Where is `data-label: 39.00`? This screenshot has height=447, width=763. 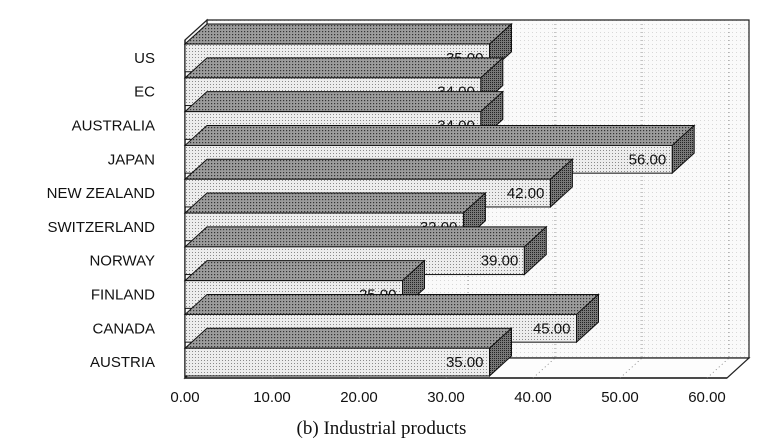 data-label: 39.00 is located at coordinates (500, 261).